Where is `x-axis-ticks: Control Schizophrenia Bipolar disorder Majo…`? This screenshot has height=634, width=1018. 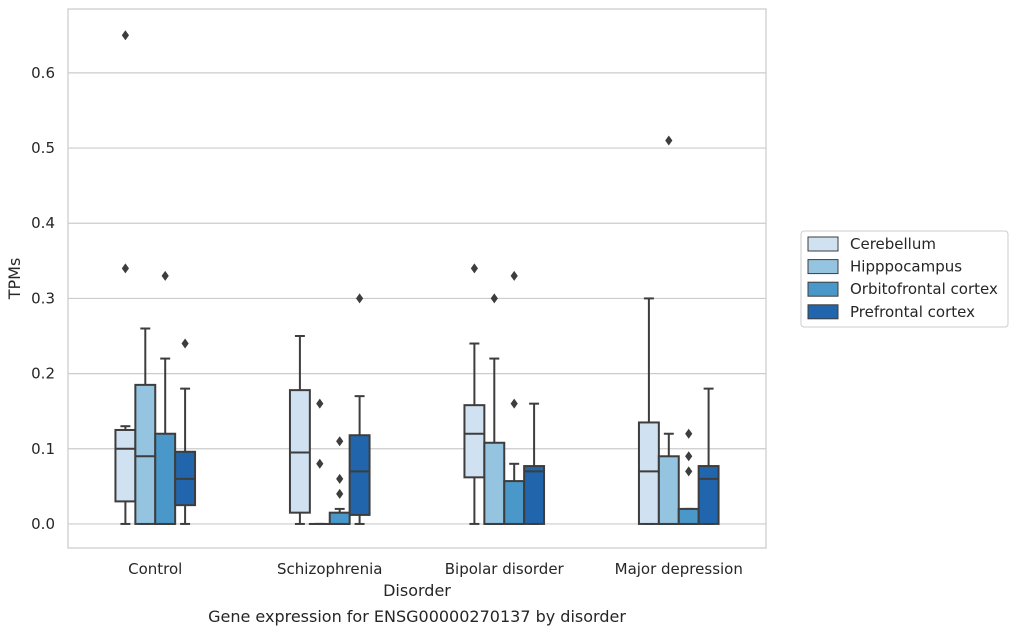
x-axis-ticks: Control Schizophrenia Bipolar disorder Majo… is located at coordinates (435, 569).